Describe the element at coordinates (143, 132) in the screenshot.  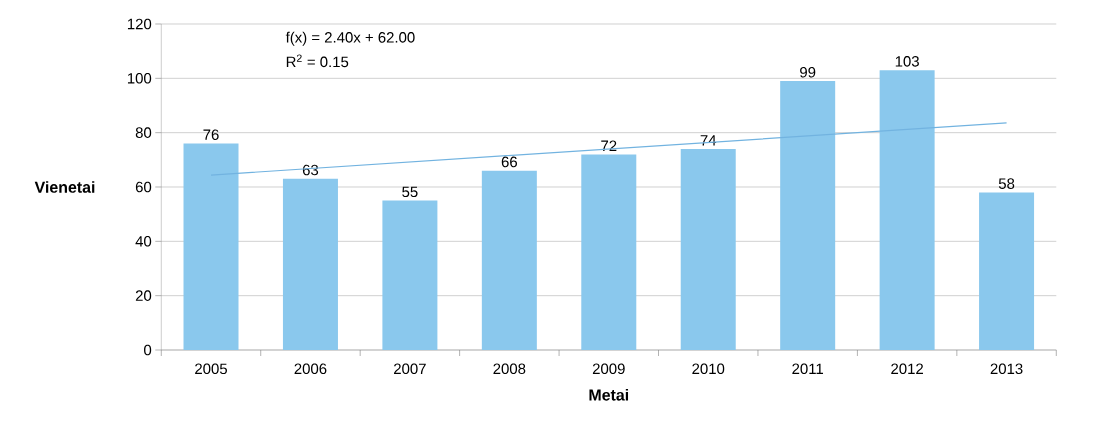
I see `y-tick-label: 80` at that location.